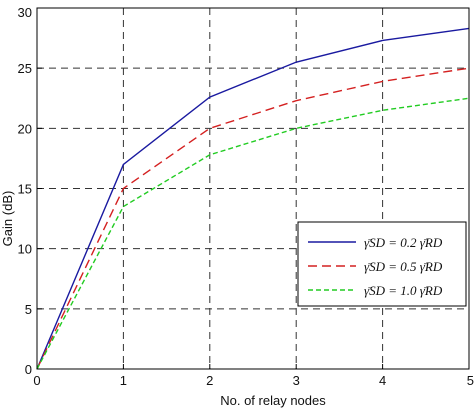  What do you see at coordinates (25, 189) in the screenshot?
I see `y-tick-label: 15` at bounding box center [25, 189].